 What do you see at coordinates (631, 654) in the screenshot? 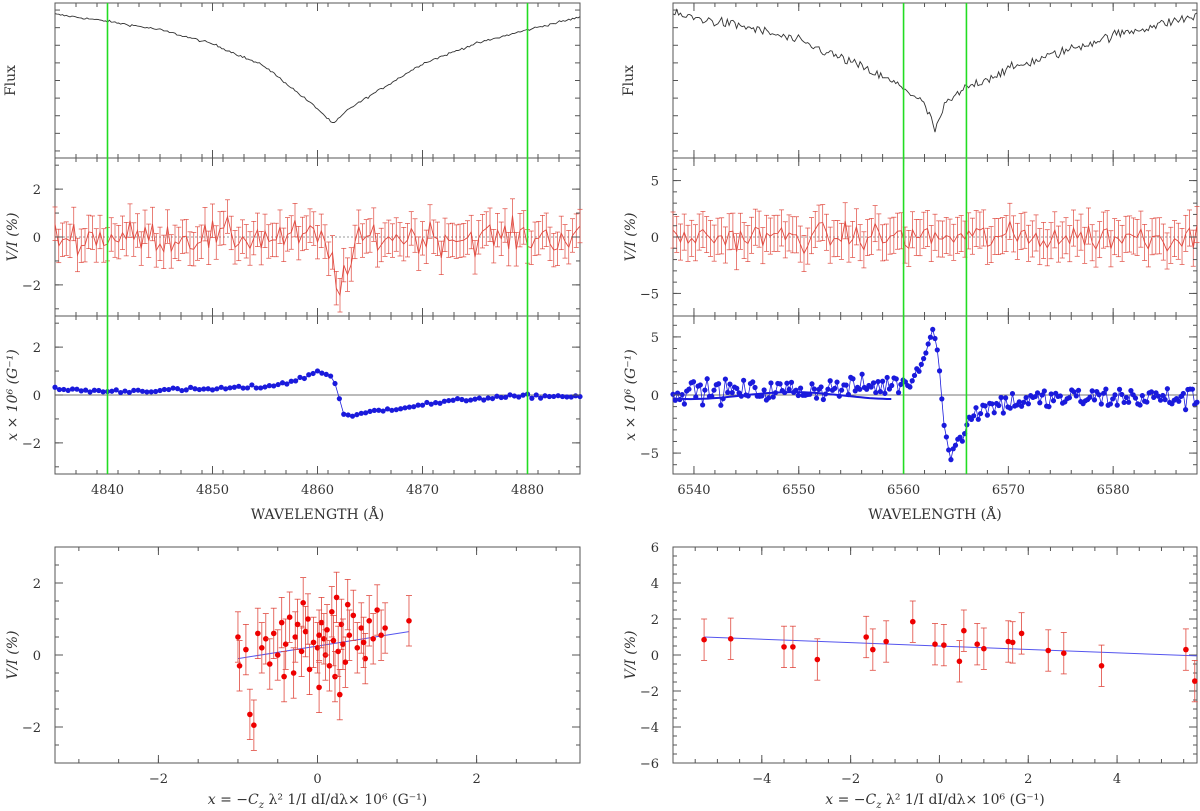
I see `halpha-regression-ylabel: V/I (%)` at bounding box center [631, 654].